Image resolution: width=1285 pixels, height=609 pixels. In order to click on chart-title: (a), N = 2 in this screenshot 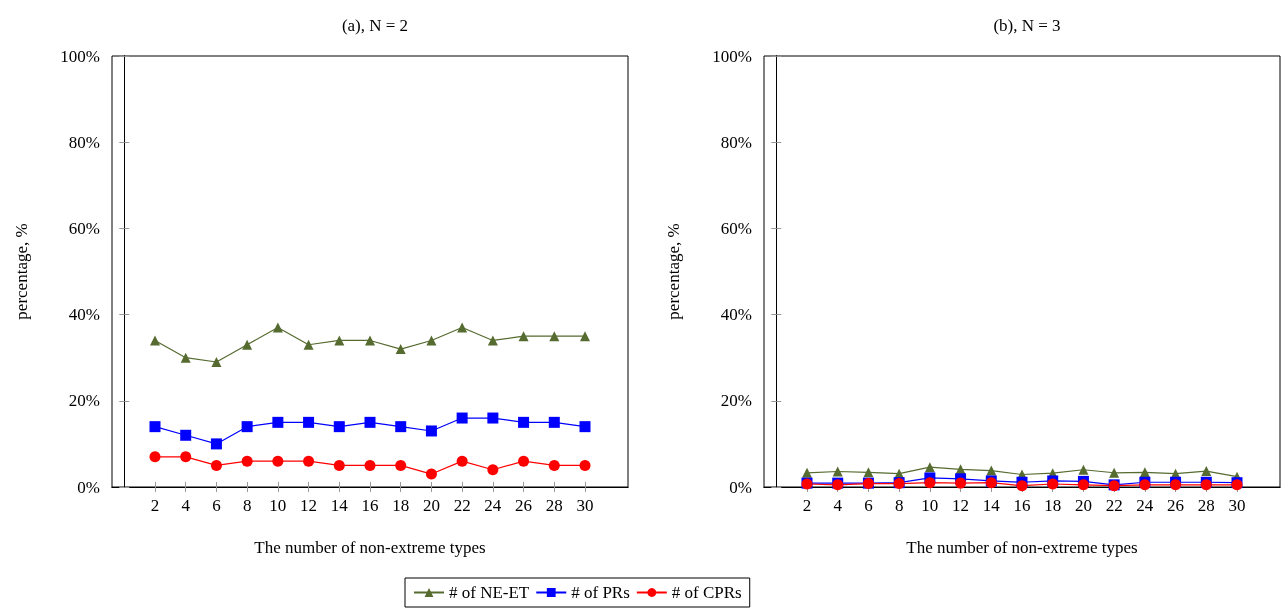, I will do `click(375, 25)`.